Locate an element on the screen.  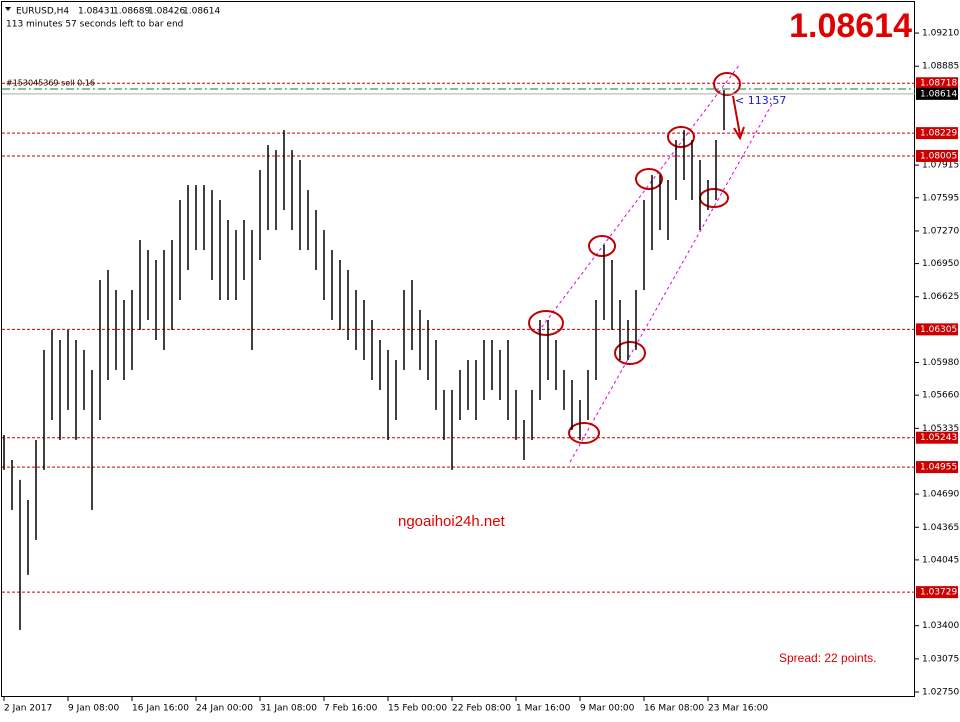
channel-lower is located at coordinates (671, 283).